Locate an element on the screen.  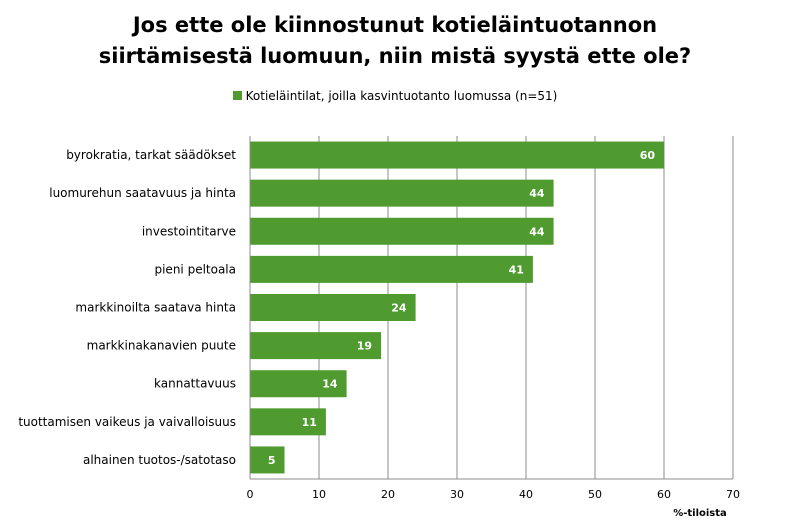
x-tick-label-4: 40 is located at coordinates (526, 494).